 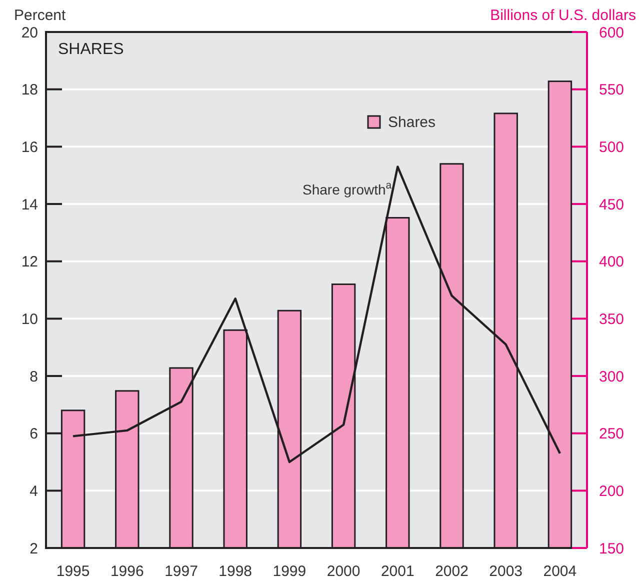 I want to click on series-label: Share growth$^{a}$, so click(x=347, y=189).